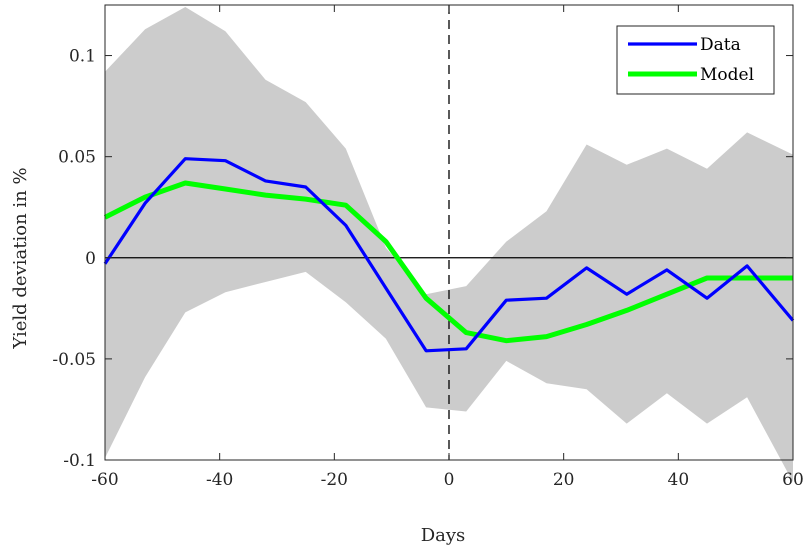 Image resolution: width=804 pixels, height=550 pixels. I want to click on x-tick-label: 20, so click(564, 480).